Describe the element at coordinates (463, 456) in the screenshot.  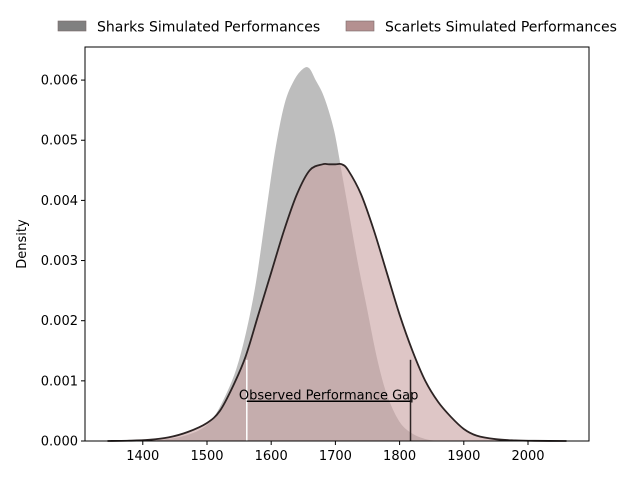
I see `x-tick-label: 1900` at that location.